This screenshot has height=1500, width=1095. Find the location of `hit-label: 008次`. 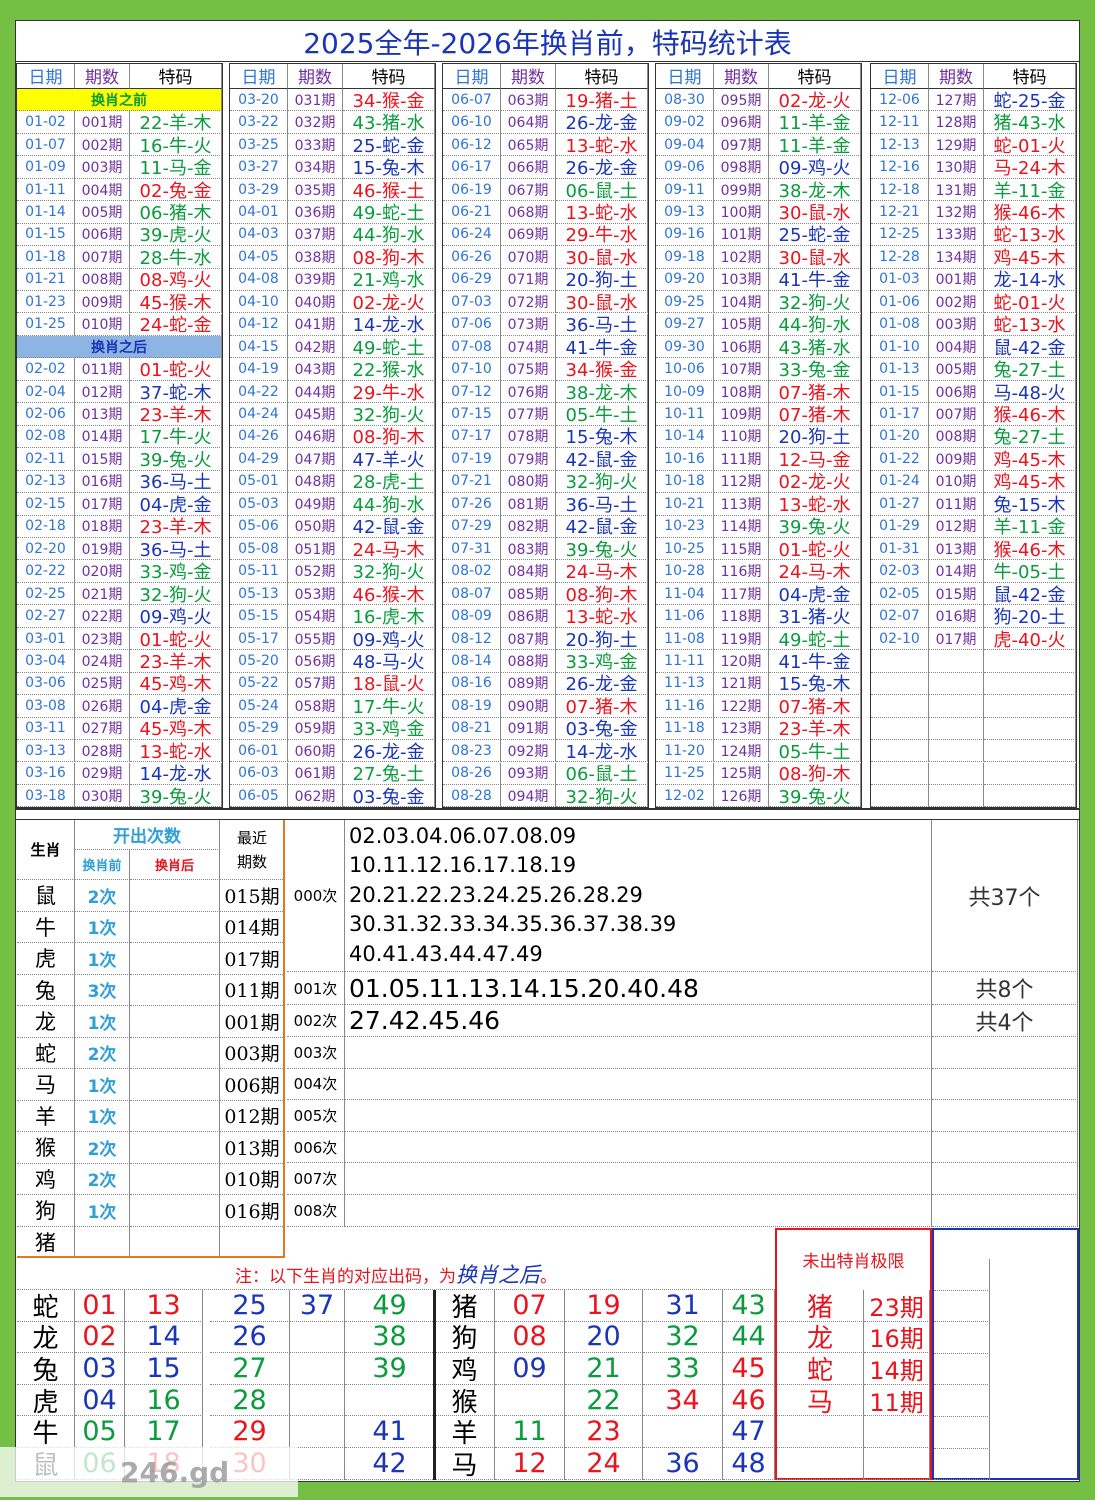

hit-label: 008次 is located at coordinates (316, 1211).